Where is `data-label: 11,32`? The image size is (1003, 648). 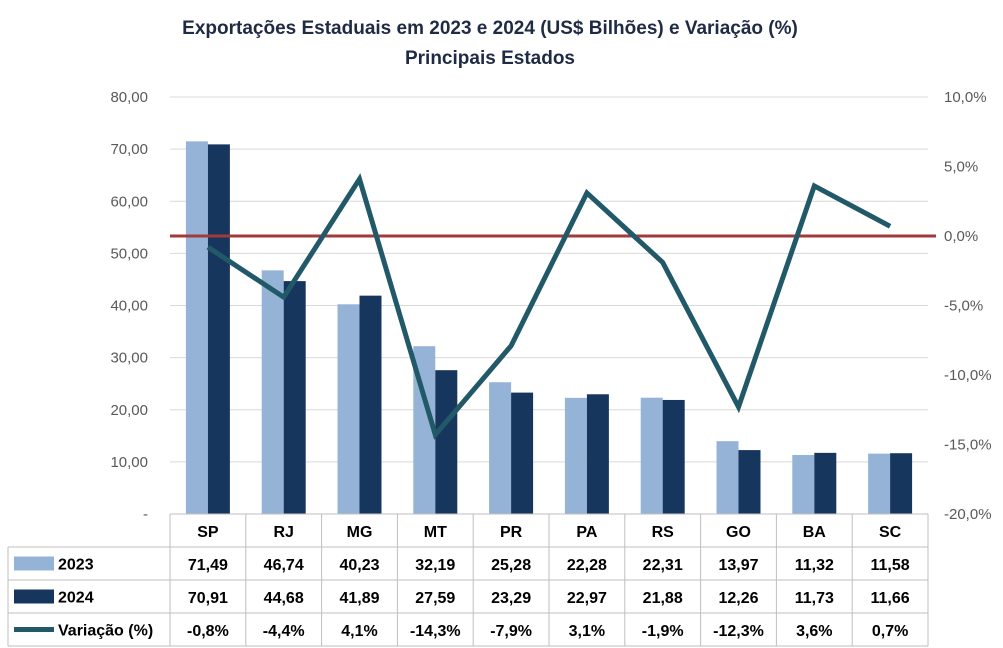
data-label: 11,32 is located at coordinates (814, 565).